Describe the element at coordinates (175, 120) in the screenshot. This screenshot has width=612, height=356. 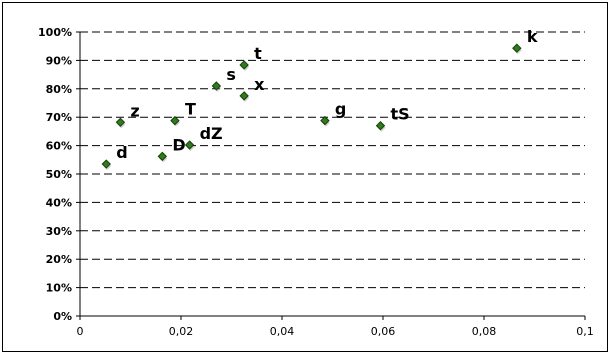
I see `data-point-T` at that location.